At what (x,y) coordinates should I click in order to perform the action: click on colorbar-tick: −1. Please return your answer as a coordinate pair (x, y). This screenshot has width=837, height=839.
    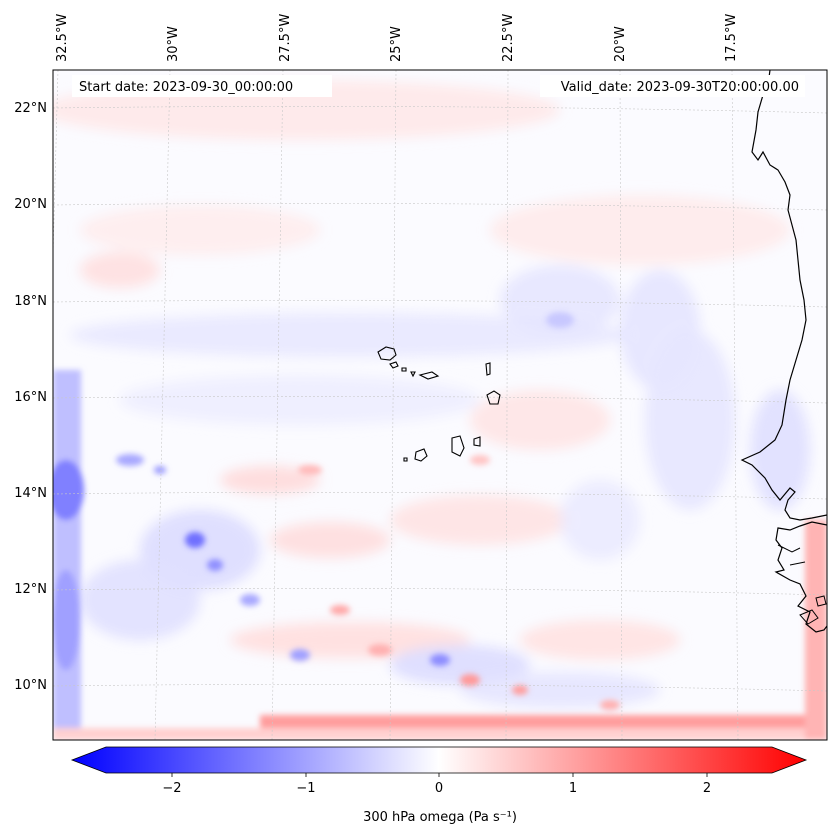
    Looking at the image, I should click on (305, 788).